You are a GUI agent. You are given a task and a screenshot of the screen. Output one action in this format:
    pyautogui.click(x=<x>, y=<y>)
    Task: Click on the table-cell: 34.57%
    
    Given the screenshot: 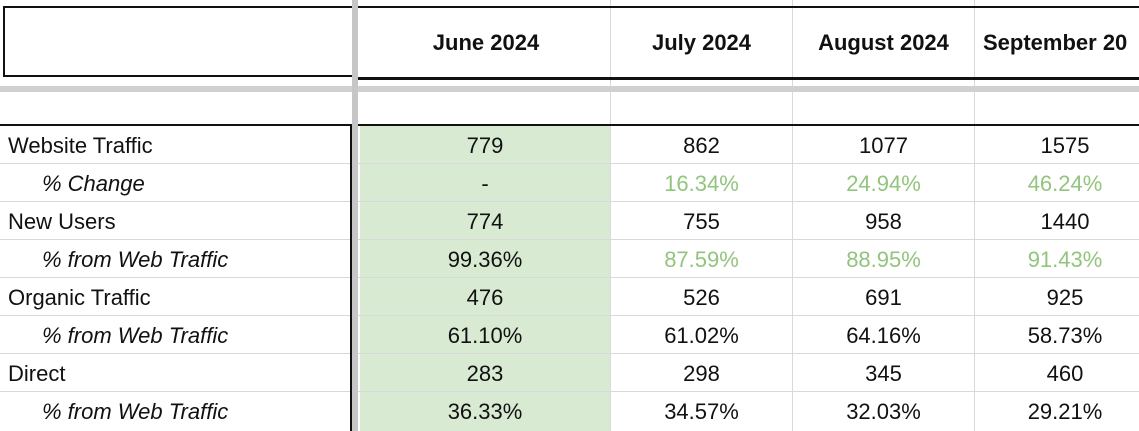 What is the action you would take?
    pyautogui.click(x=701, y=411)
    